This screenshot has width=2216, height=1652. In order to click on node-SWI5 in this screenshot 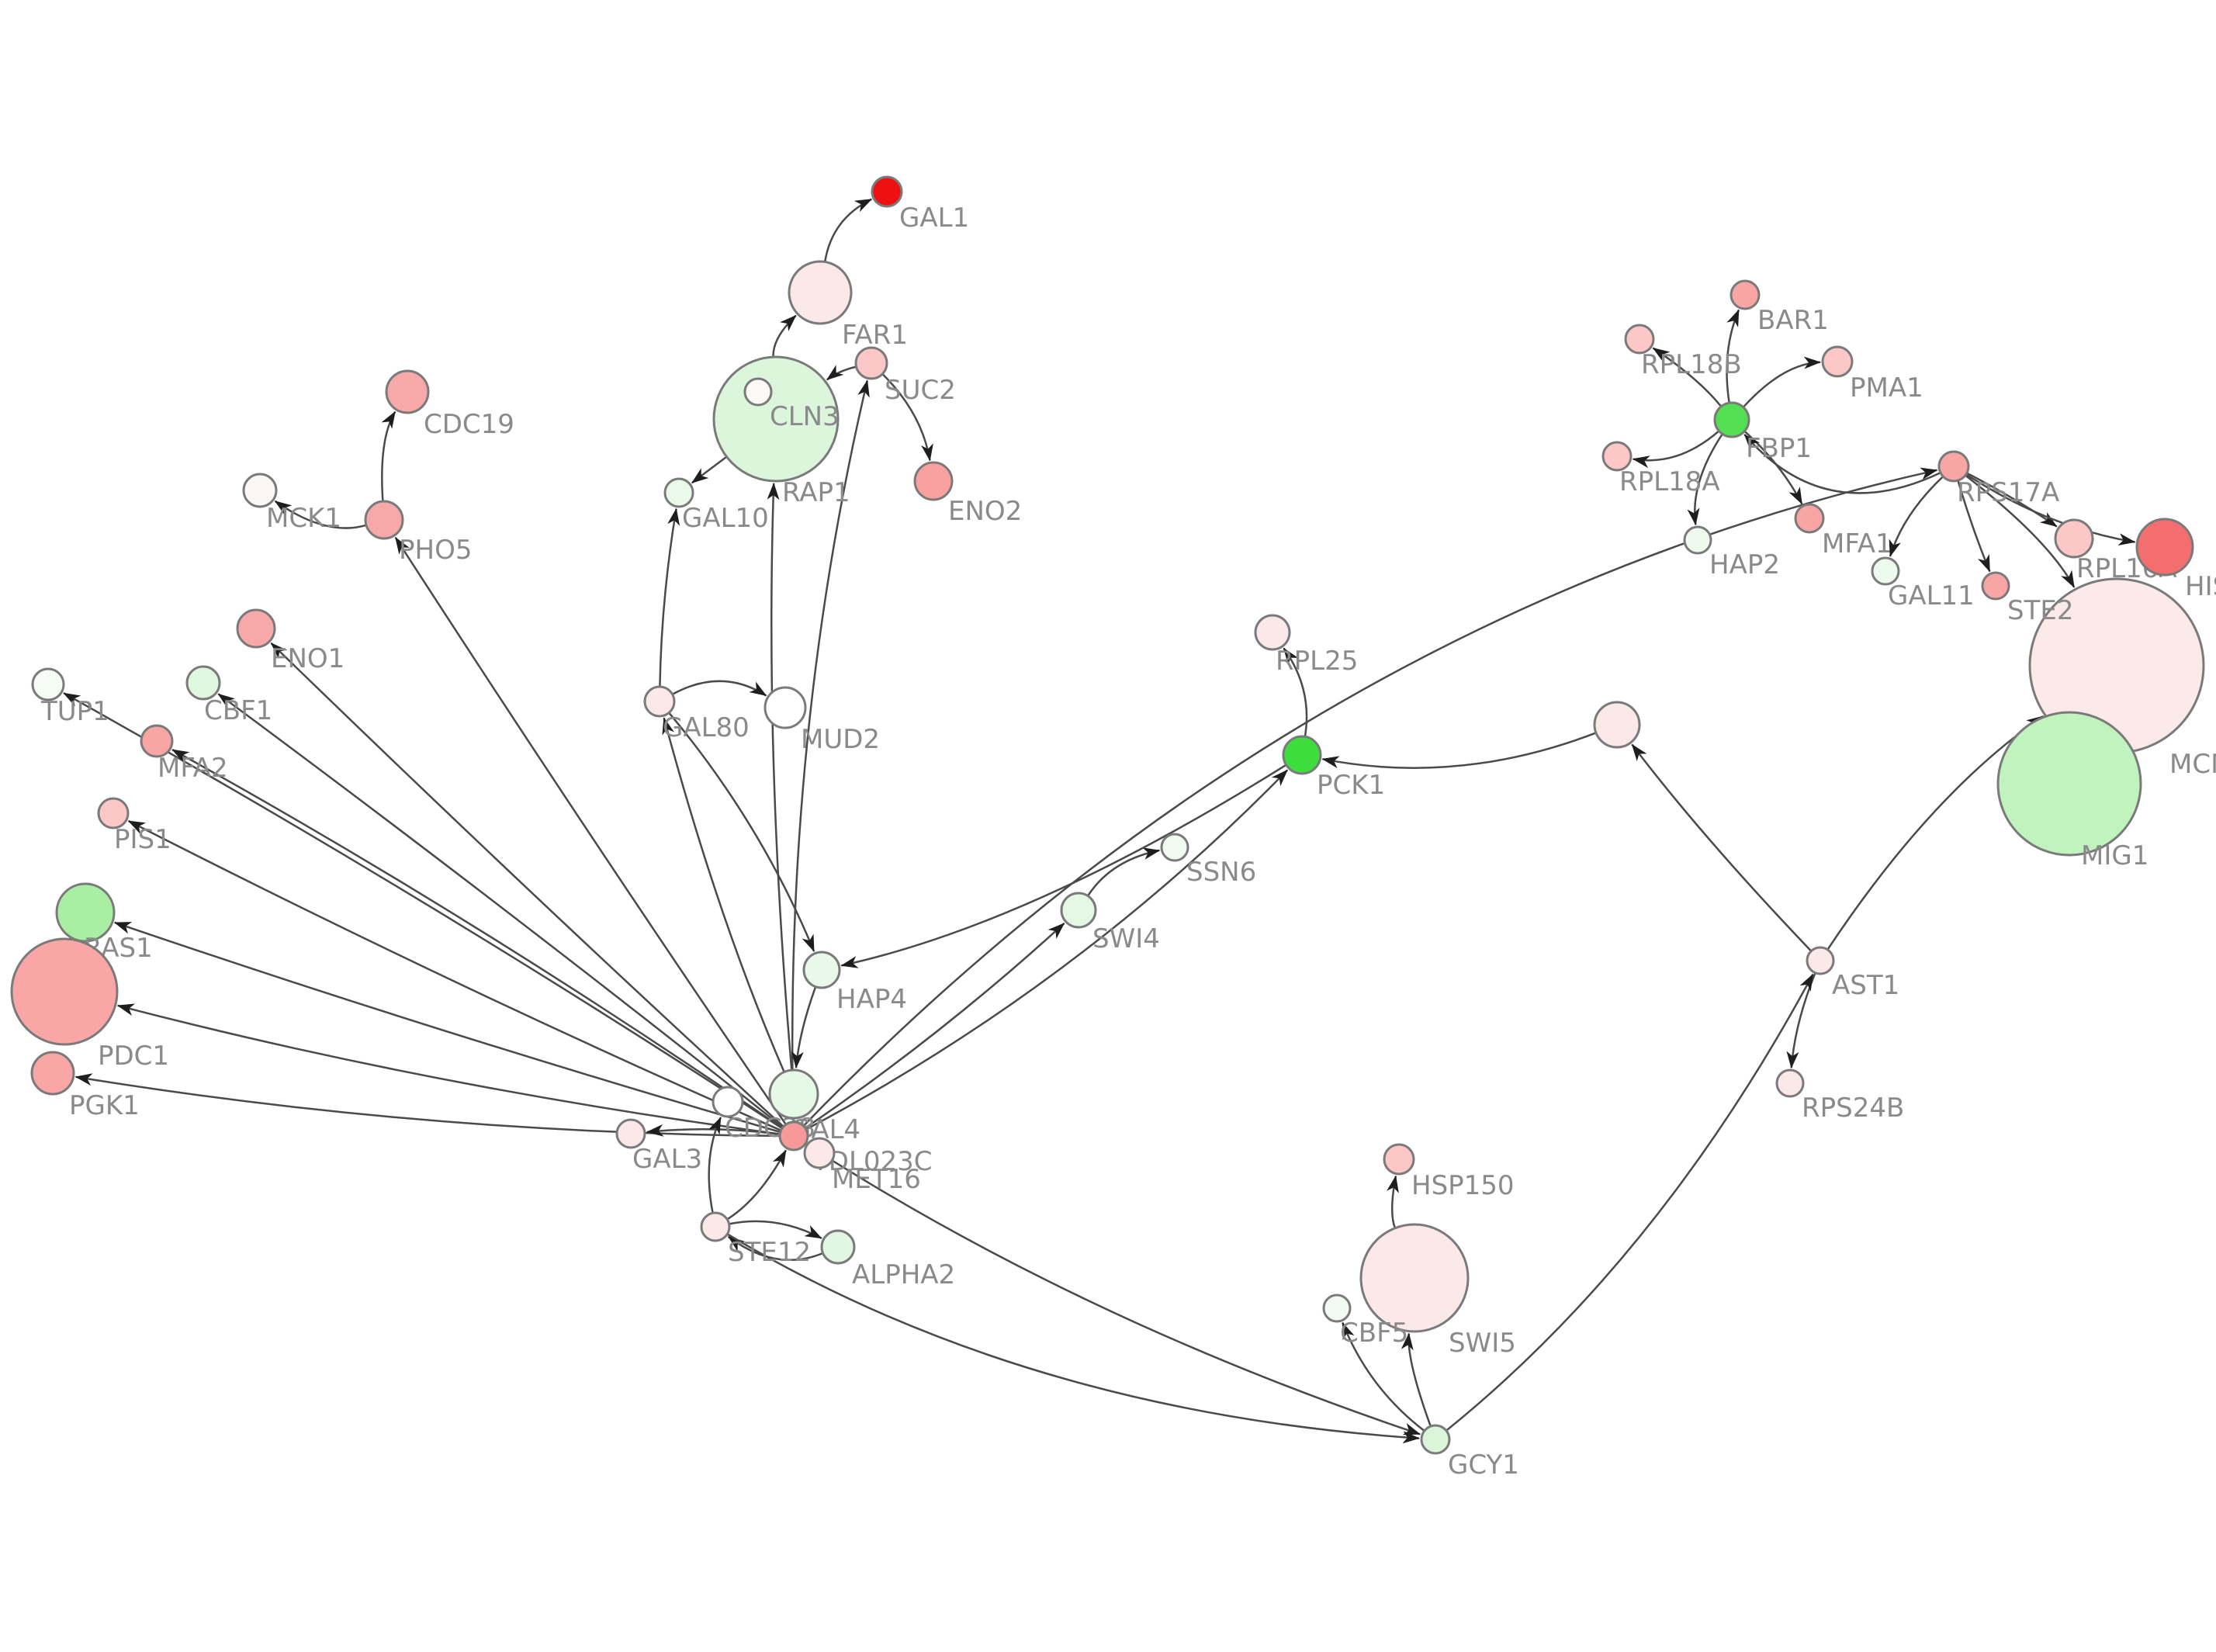, I will do `click(1415, 1278)`.